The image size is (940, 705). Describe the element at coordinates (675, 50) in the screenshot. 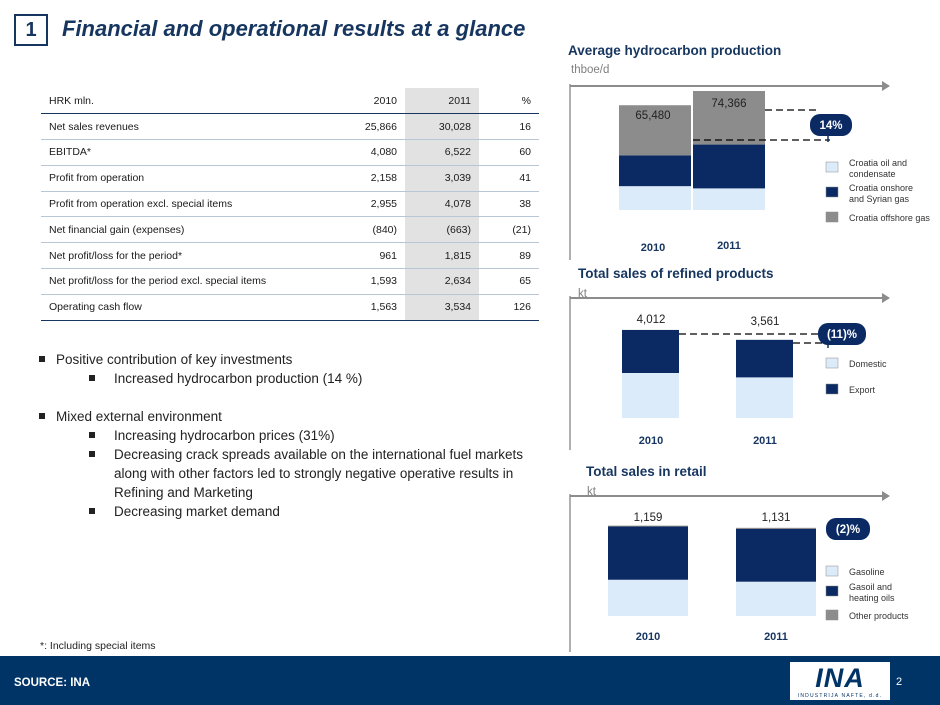

I see `chart-title-production: Average hydrocarbon production` at that location.